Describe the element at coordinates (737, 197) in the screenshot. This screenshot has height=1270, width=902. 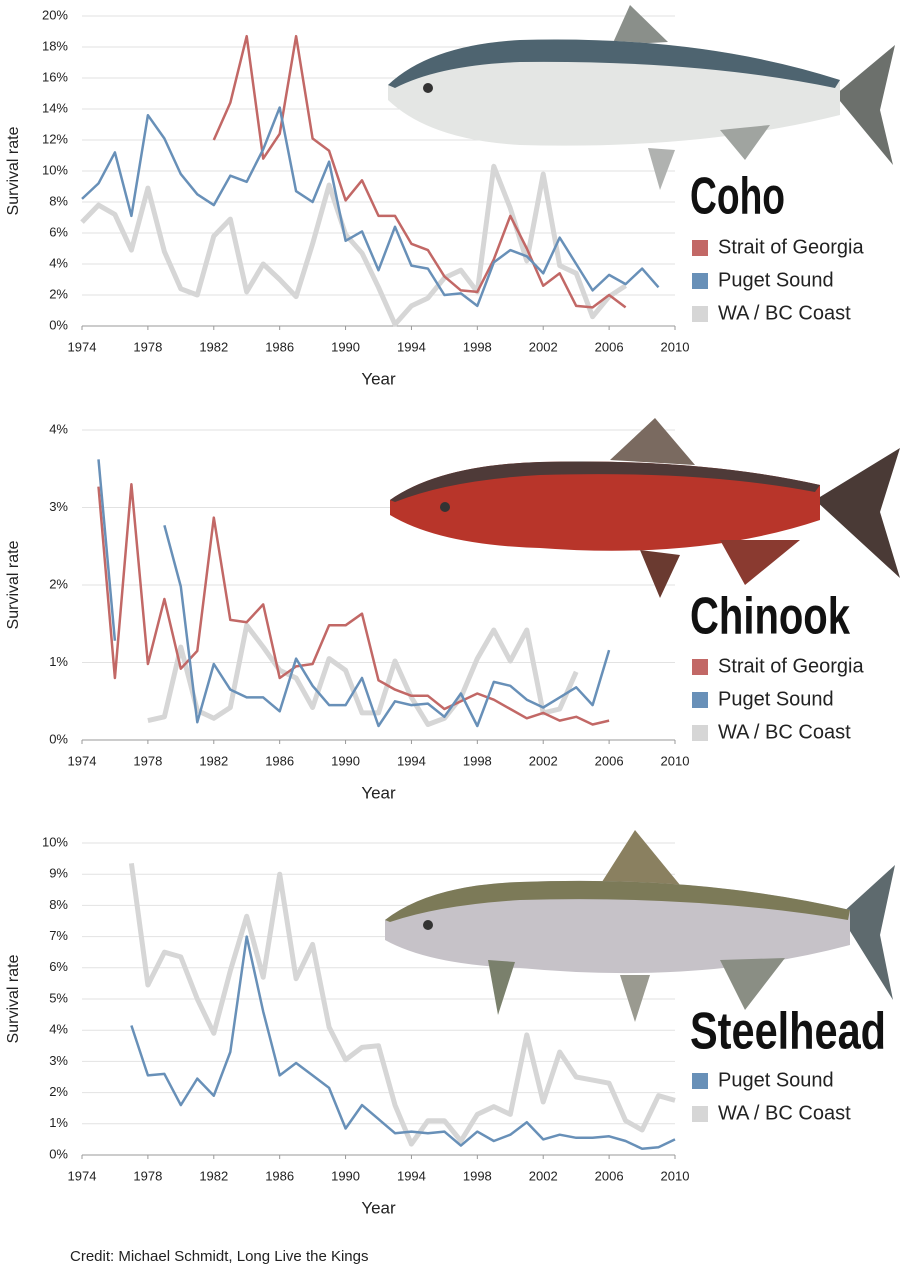
I see `chart-title: Coho` at that location.